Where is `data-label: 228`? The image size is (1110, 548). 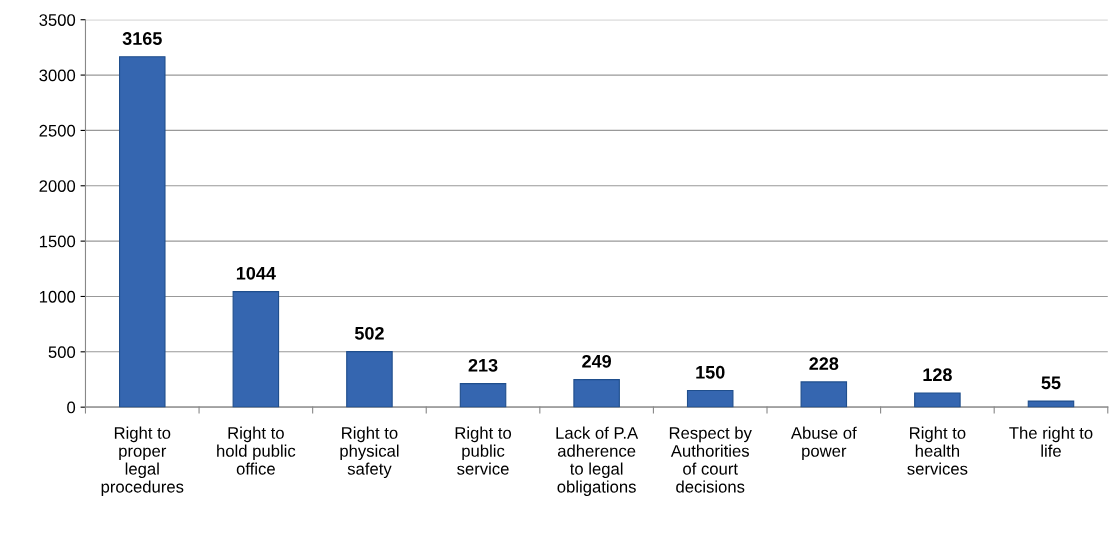 data-label: 228 is located at coordinates (824, 364).